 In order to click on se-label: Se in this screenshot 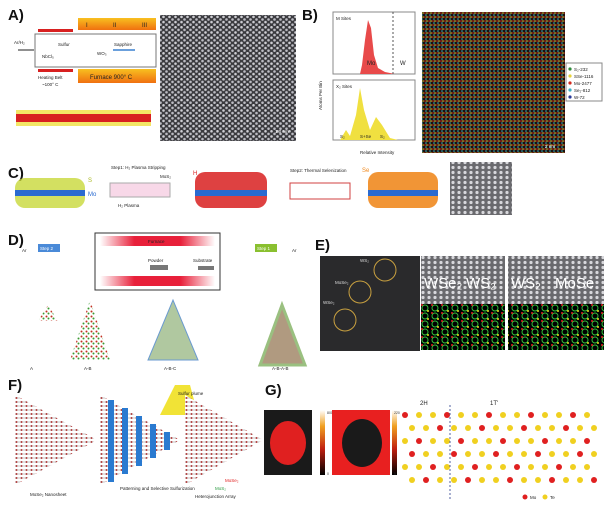, I will do `click(366, 171)`.